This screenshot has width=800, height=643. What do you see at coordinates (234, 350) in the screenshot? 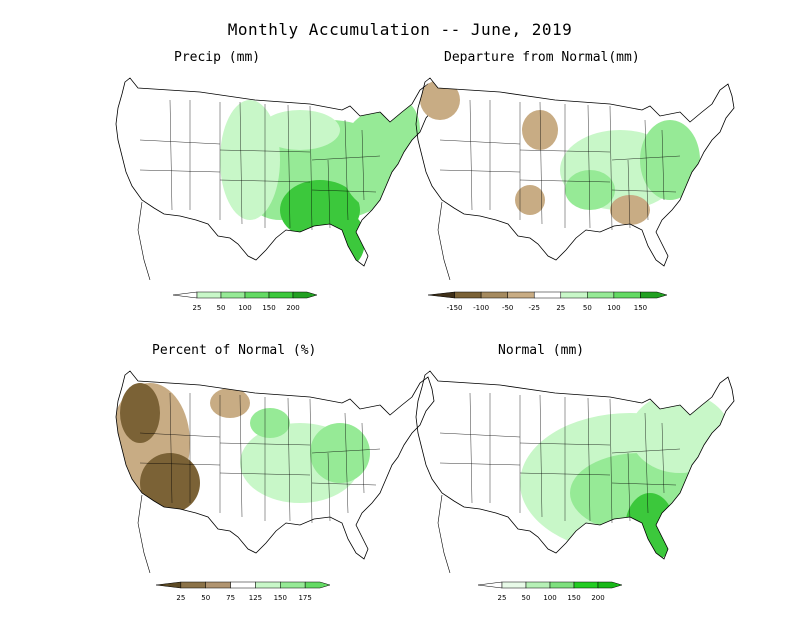
I see `panel-title-percent: Percent of Normal (%)` at bounding box center [234, 350].